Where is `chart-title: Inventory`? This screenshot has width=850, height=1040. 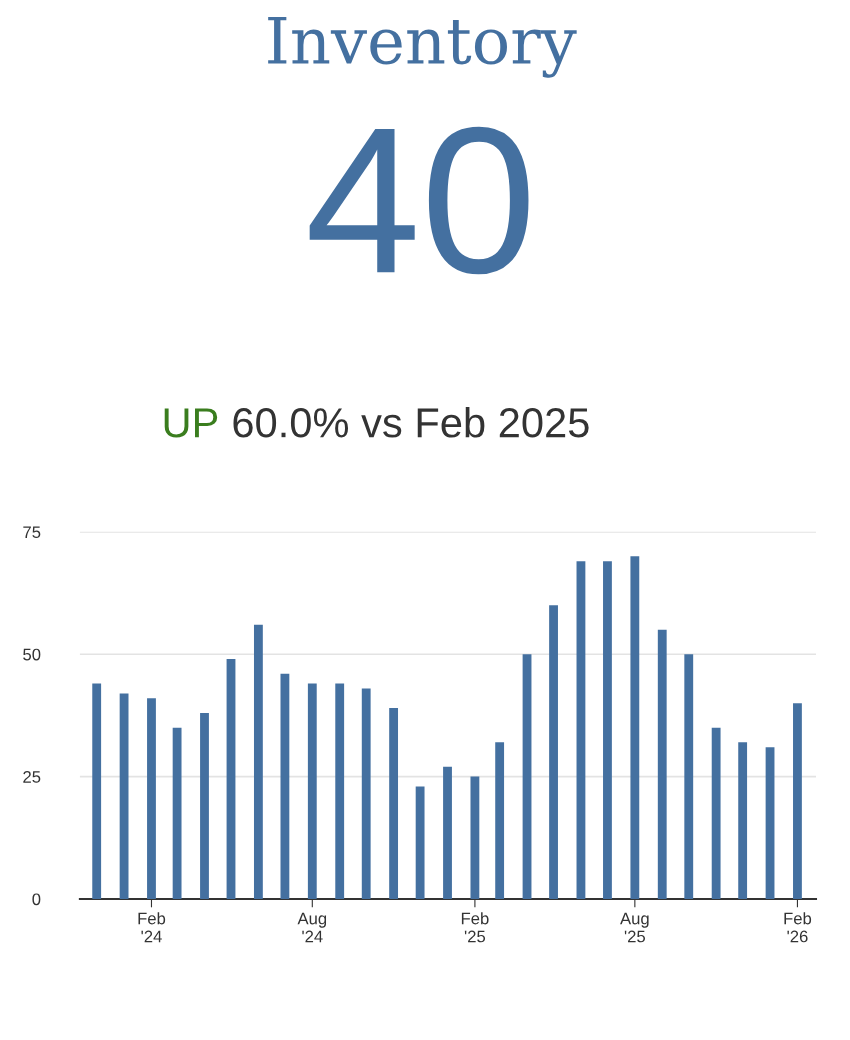 chart-title: Inventory is located at coordinates (422, 47).